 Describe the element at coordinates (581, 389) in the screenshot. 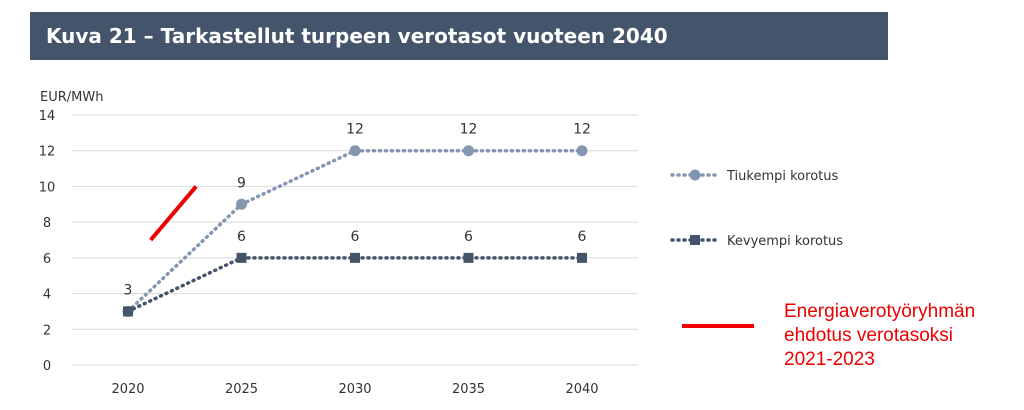

I see `x-tick-label: 2040` at that location.